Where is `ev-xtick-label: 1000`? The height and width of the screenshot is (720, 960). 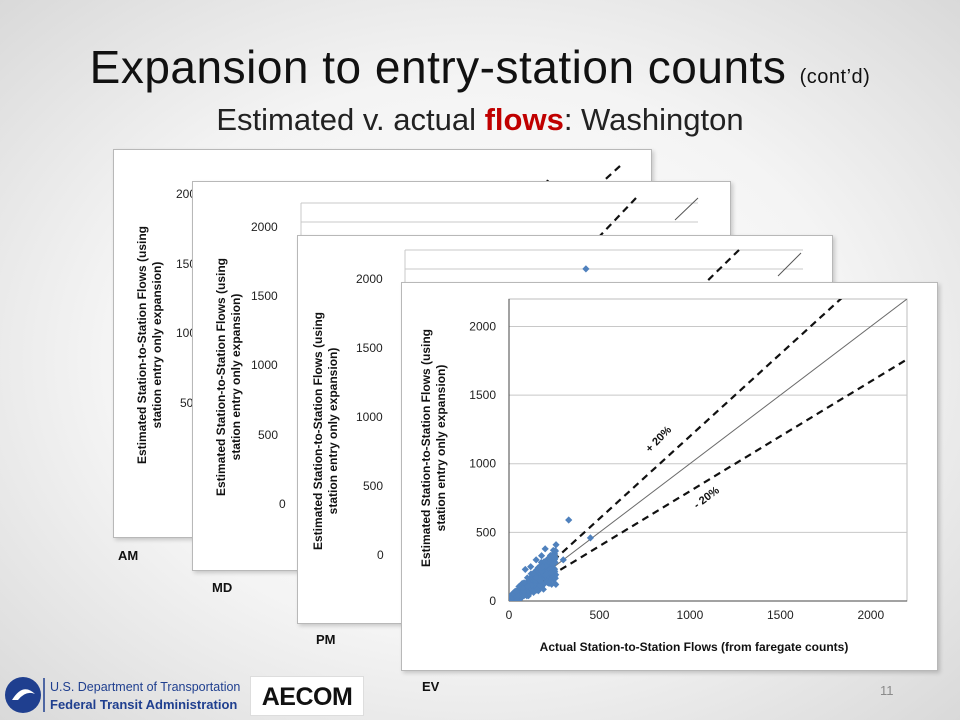
ev-xtick-label: 1000 is located at coordinates (690, 615).